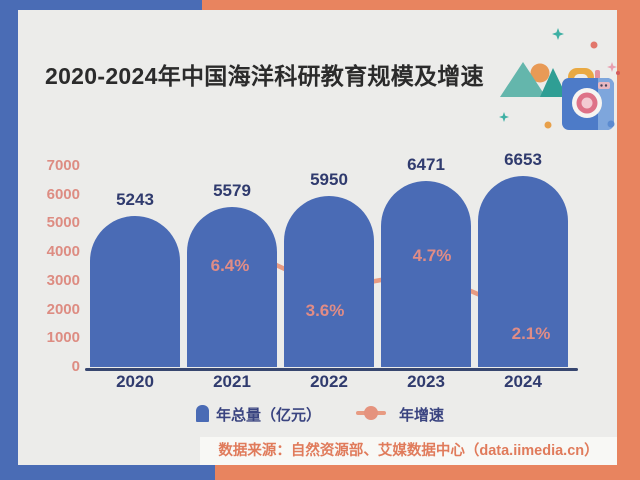 The width and height of the screenshot is (640, 480). What do you see at coordinates (432, 255) in the screenshot?
I see `growth-rate-label: 4.7%` at bounding box center [432, 255].